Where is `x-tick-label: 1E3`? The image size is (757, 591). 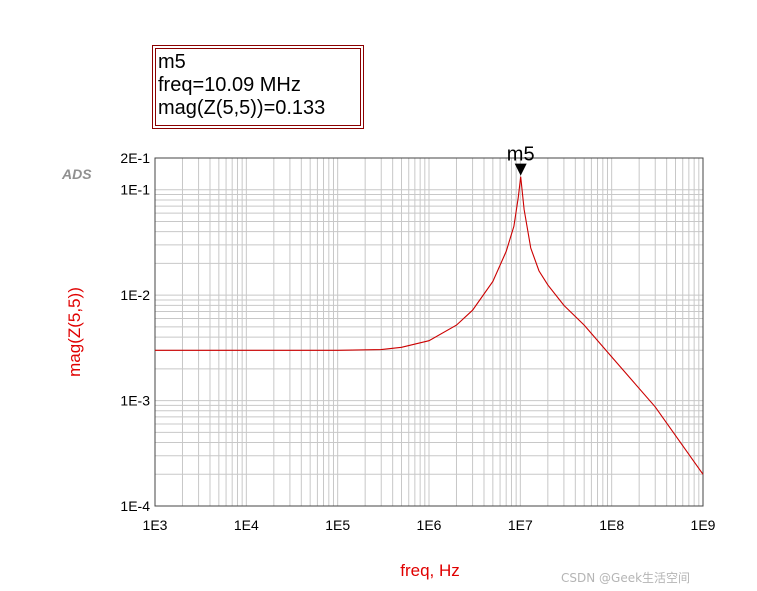
x-tick-label: 1E3 is located at coordinates (155, 525).